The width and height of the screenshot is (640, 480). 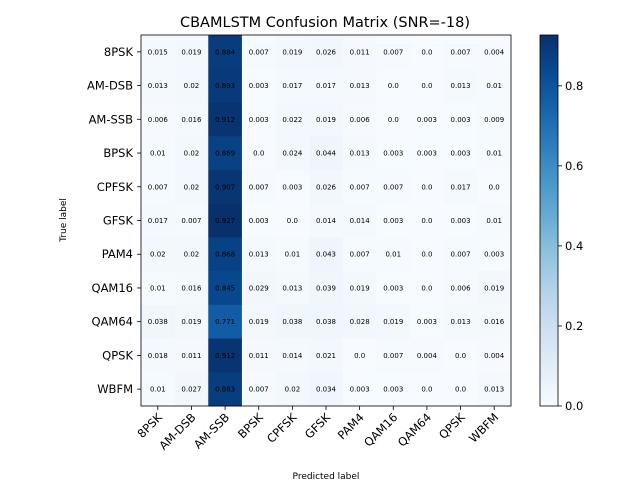 What do you see at coordinates (259, 356) in the screenshot?
I see `cell-value-label: 0.011` at bounding box center [259, 356].